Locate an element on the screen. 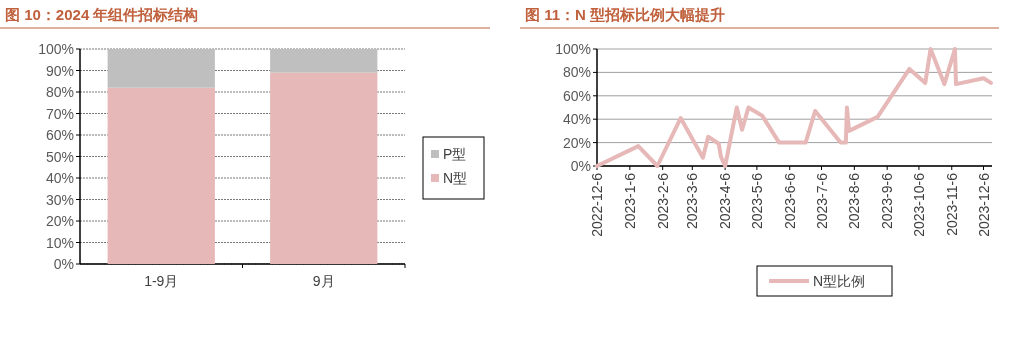 The height and width of the screenshot is (339, 1009). x-tick-label: 2023-7-6 is located at coordinates (821, 201).